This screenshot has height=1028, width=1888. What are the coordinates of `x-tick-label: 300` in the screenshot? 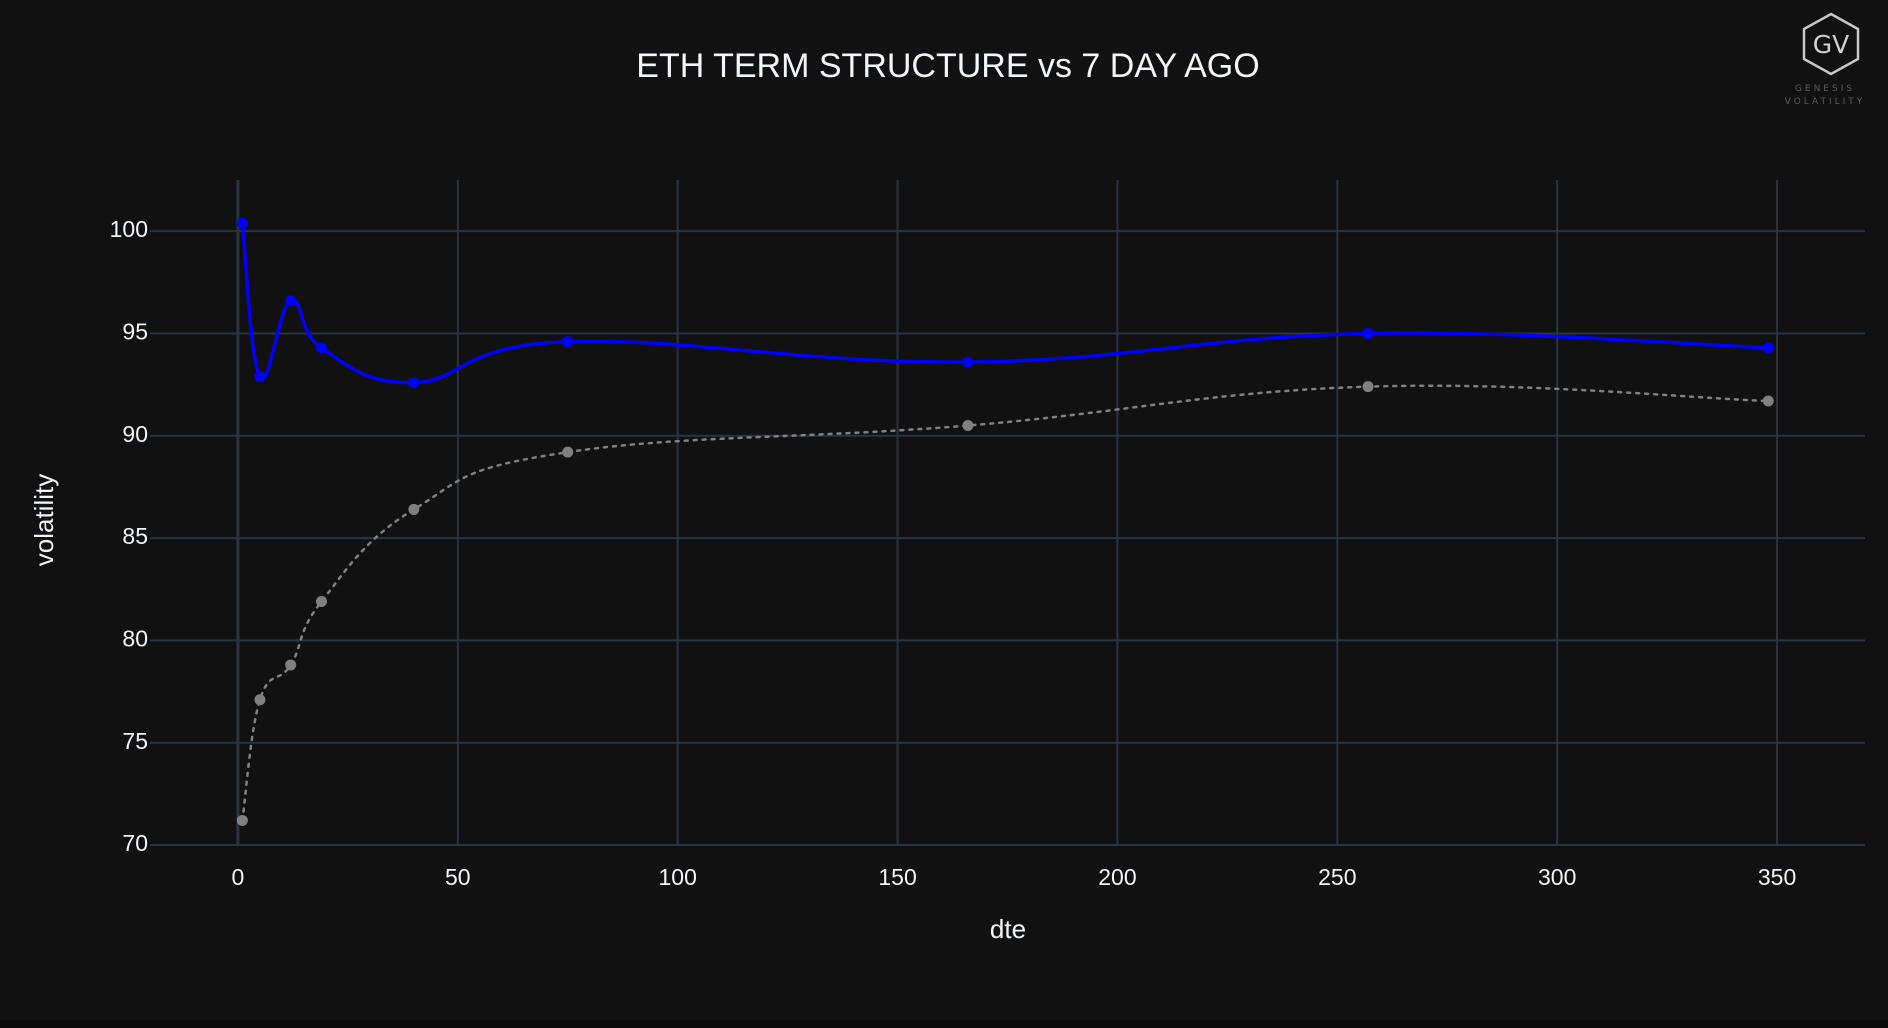 It's located at (1557, 877).